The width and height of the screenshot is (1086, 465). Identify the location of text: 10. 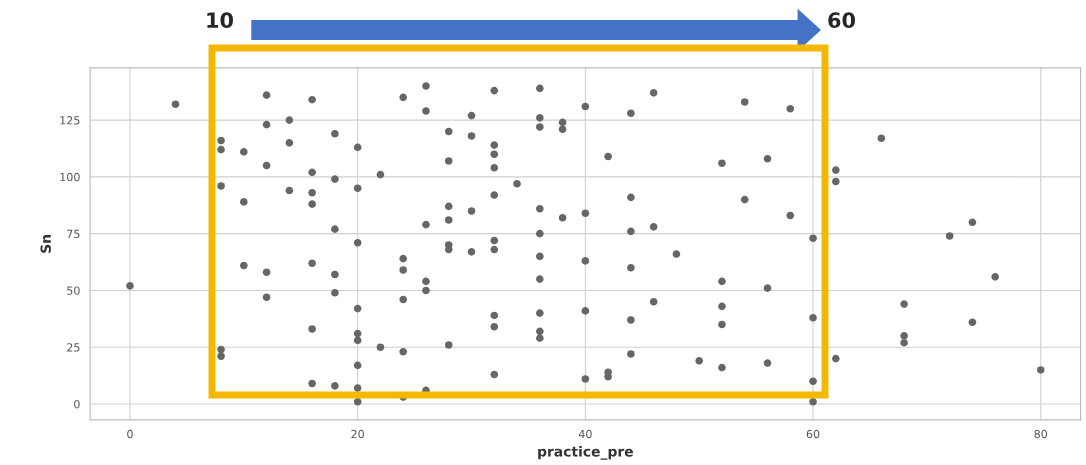
(220, 20).